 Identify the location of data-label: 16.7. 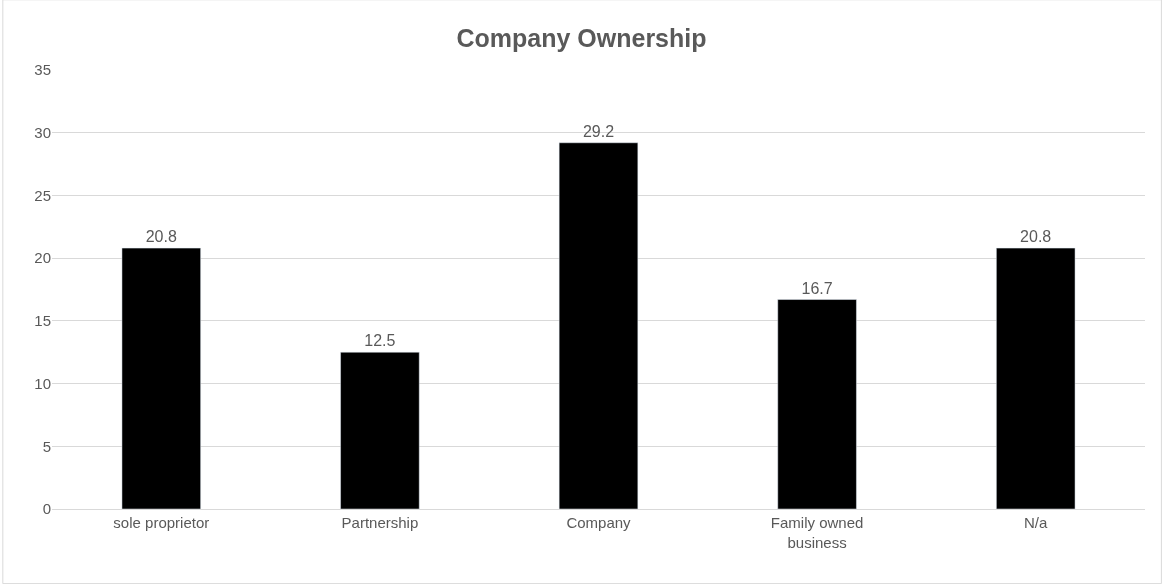
(817, 288).